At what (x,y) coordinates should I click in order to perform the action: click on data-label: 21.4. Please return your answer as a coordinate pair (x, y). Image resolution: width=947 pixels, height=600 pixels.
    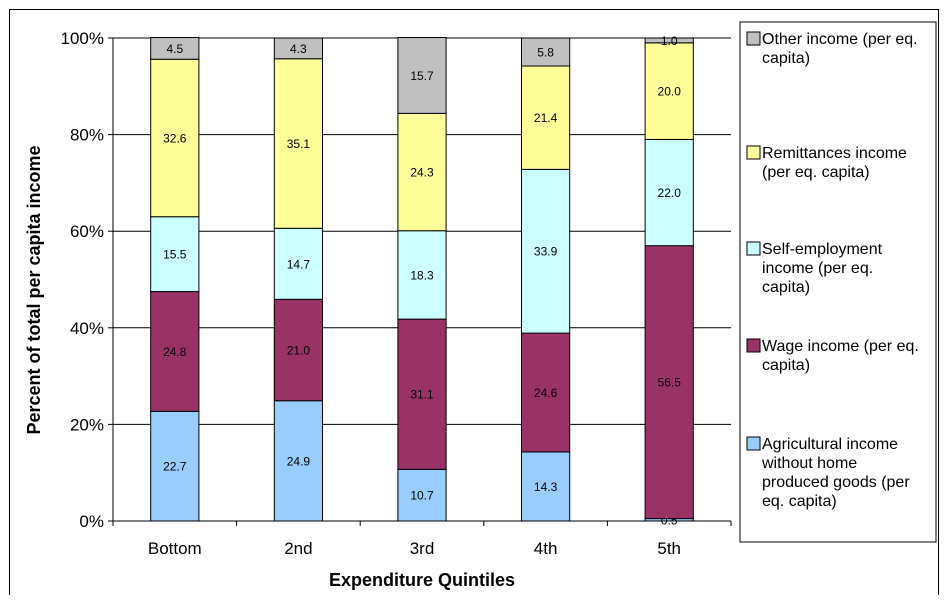
    Looking at the image, I should click on (546, 118).